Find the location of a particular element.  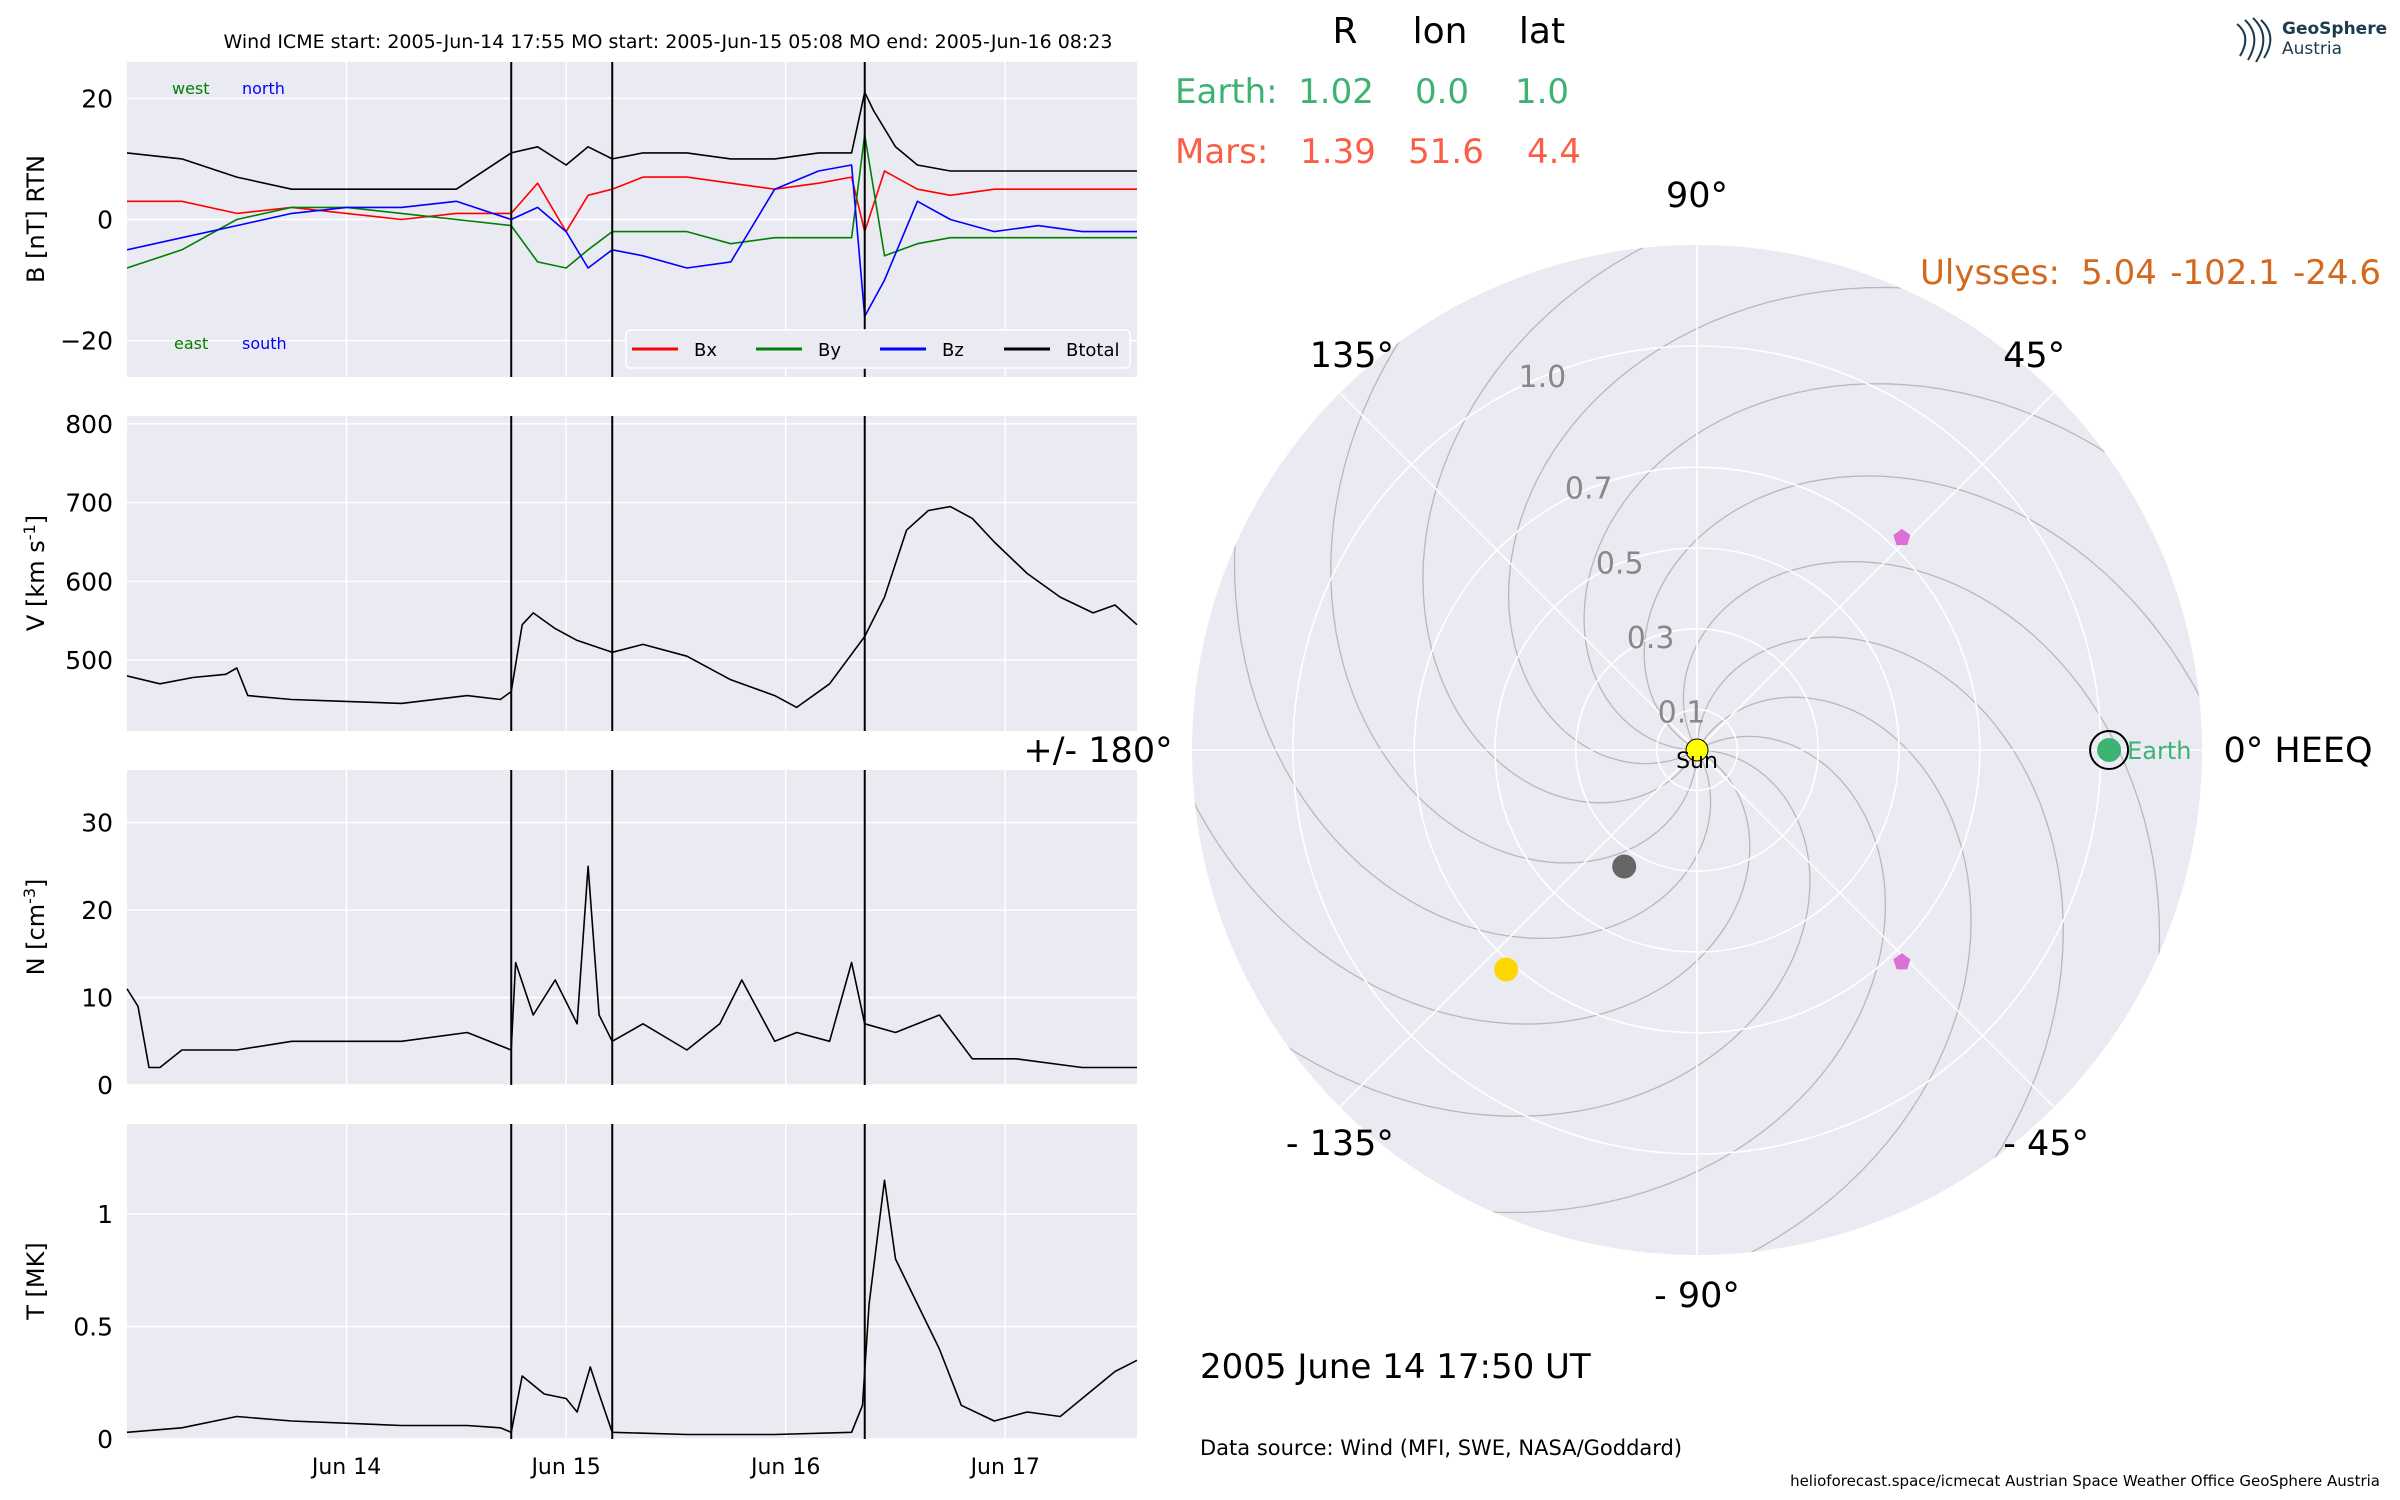

y-axis-label: V [km s-1] is located at coordinates (35, 573).